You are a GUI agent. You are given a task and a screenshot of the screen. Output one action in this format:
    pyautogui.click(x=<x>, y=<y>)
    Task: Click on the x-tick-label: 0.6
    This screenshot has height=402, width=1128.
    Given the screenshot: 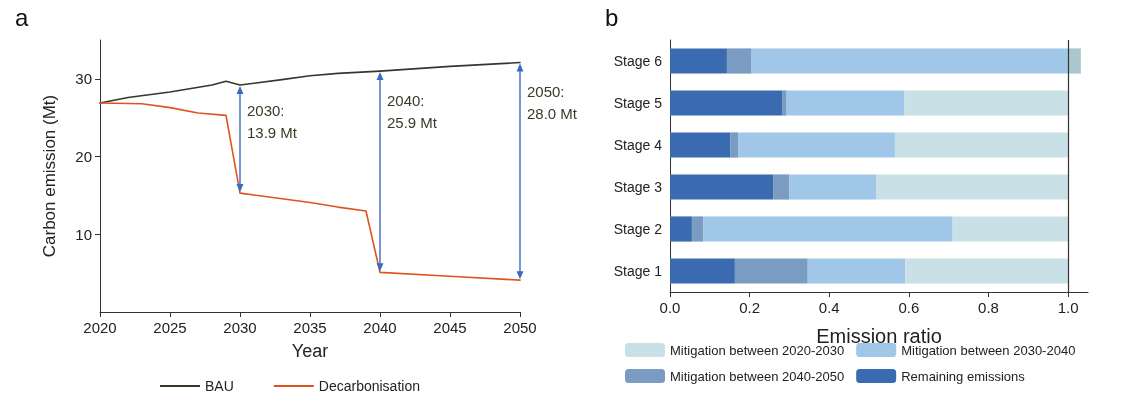 What is the action you would take?
    pyautogui.click(x=909, y=307)
    